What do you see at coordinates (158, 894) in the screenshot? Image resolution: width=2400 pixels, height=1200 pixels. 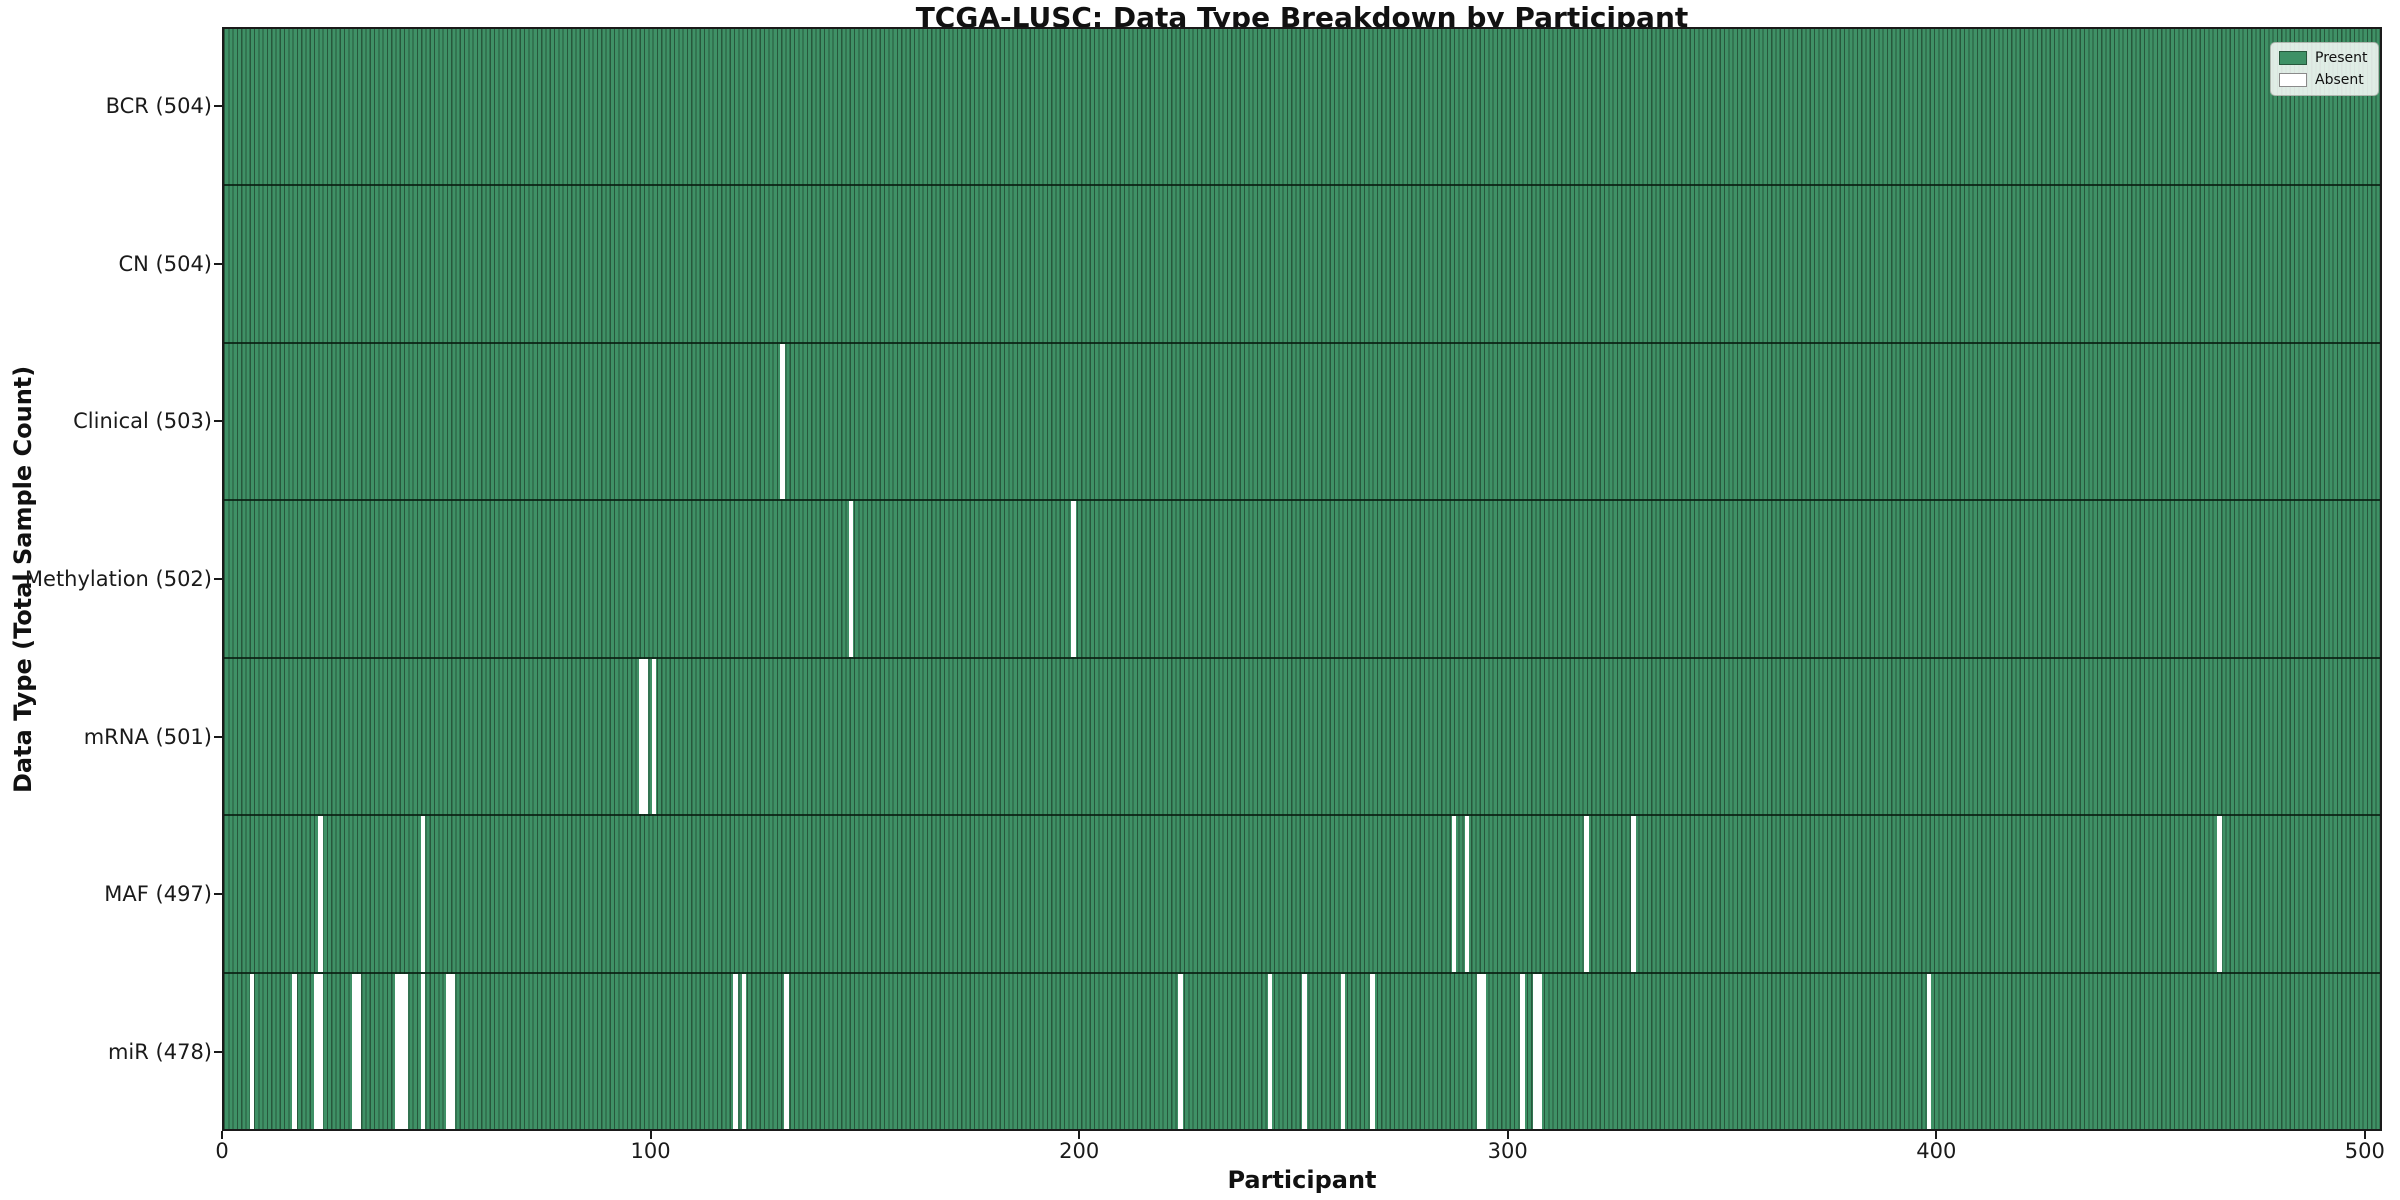 I see `ytick-label-maf: MAF (497)` at bounding box center [158, 894].